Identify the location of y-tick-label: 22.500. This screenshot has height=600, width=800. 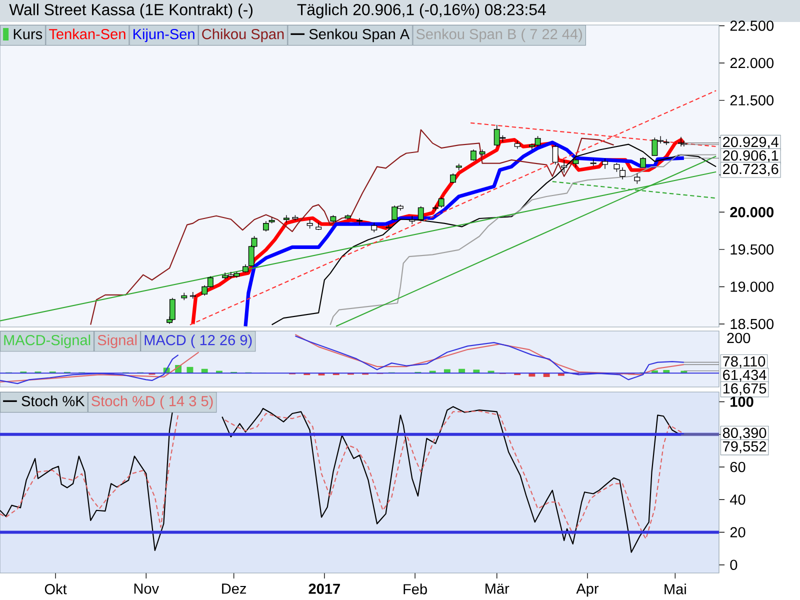
(752, 25).